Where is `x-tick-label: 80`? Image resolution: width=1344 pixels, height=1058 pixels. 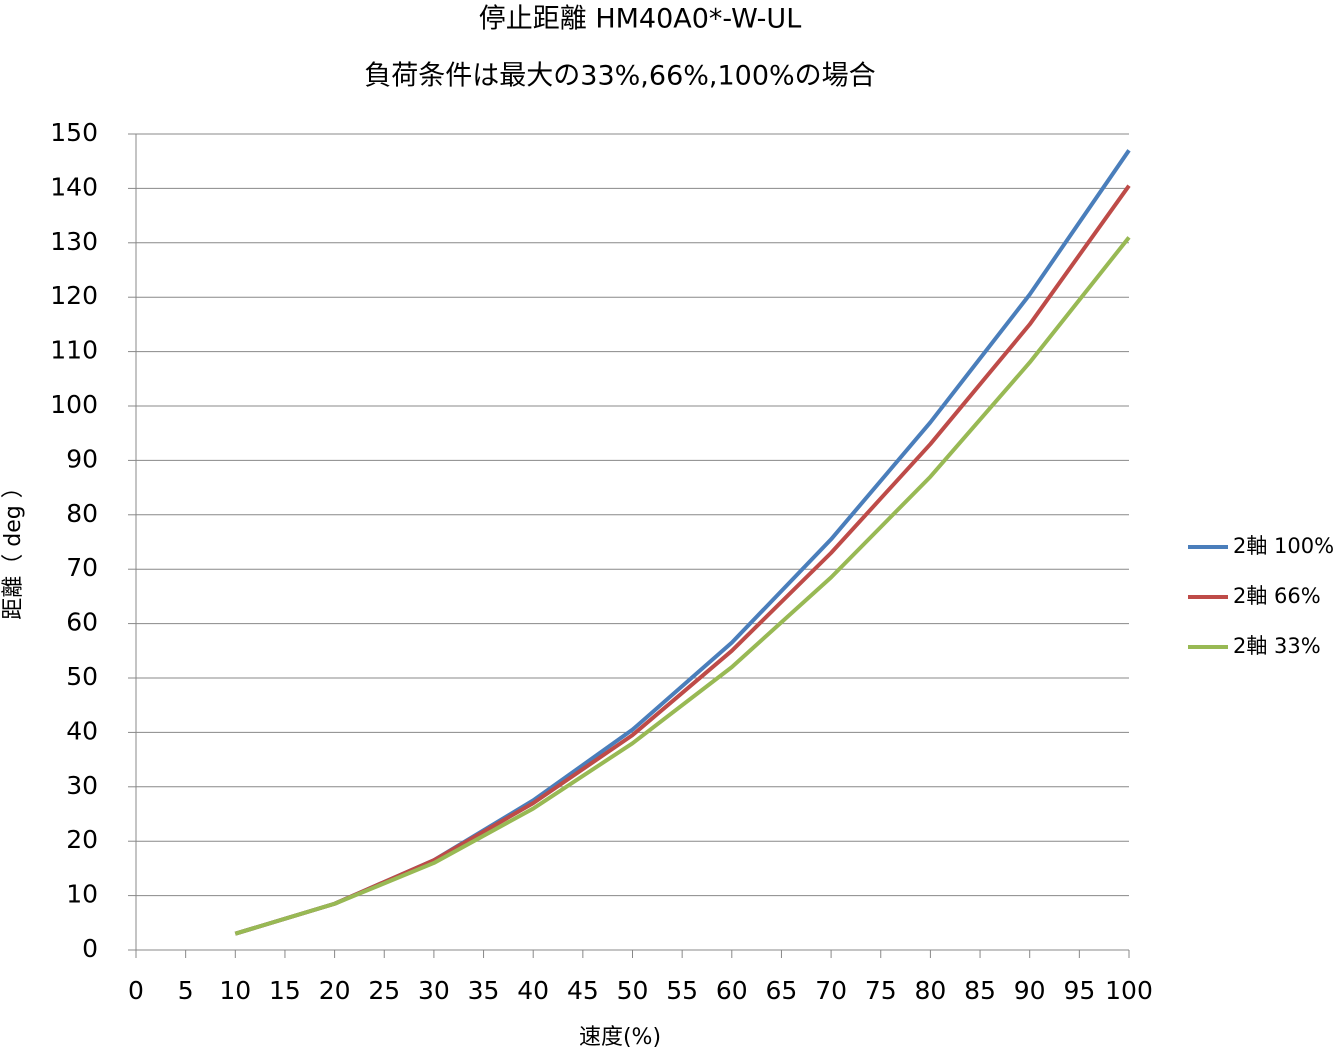
x-tick-label: 80 is located at coordinates (930, 990).